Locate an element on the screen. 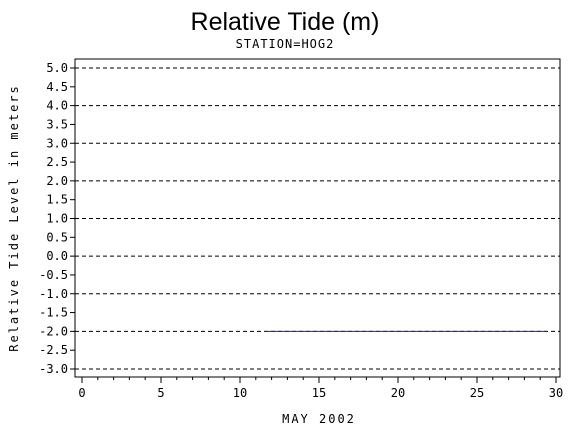  x-tick-label: 0 is located at coordinates (81, 393).